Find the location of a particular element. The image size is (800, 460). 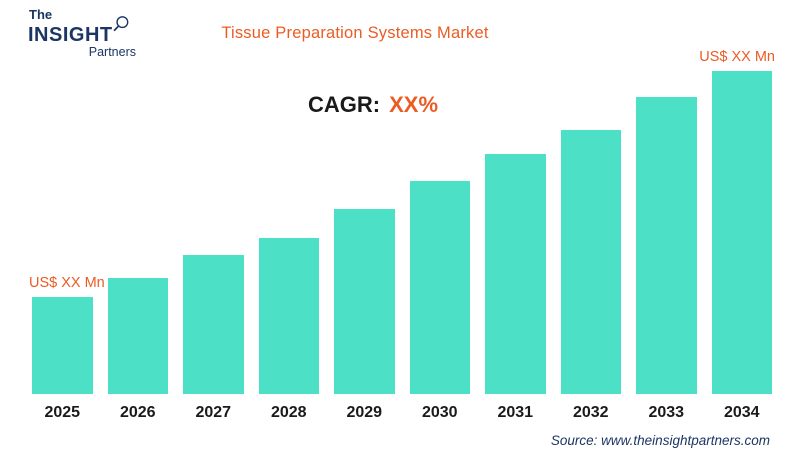

bar-2028 is located at coordinates (288, 316).